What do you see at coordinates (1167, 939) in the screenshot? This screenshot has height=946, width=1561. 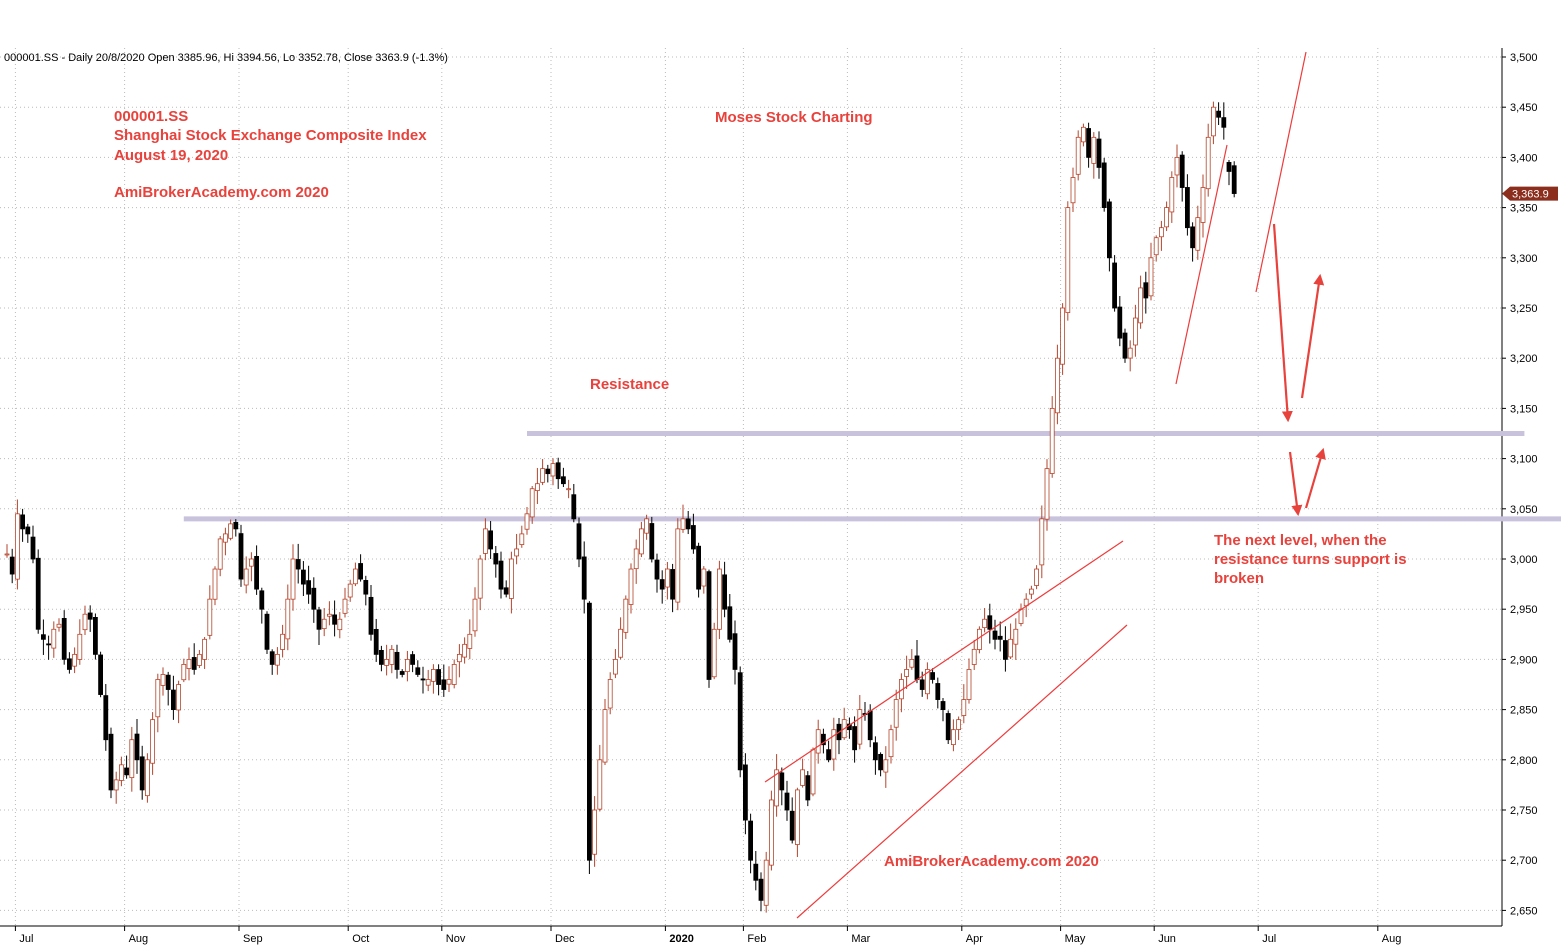 I see `x-month-label: Jun` at bounding box center [1167, 939].